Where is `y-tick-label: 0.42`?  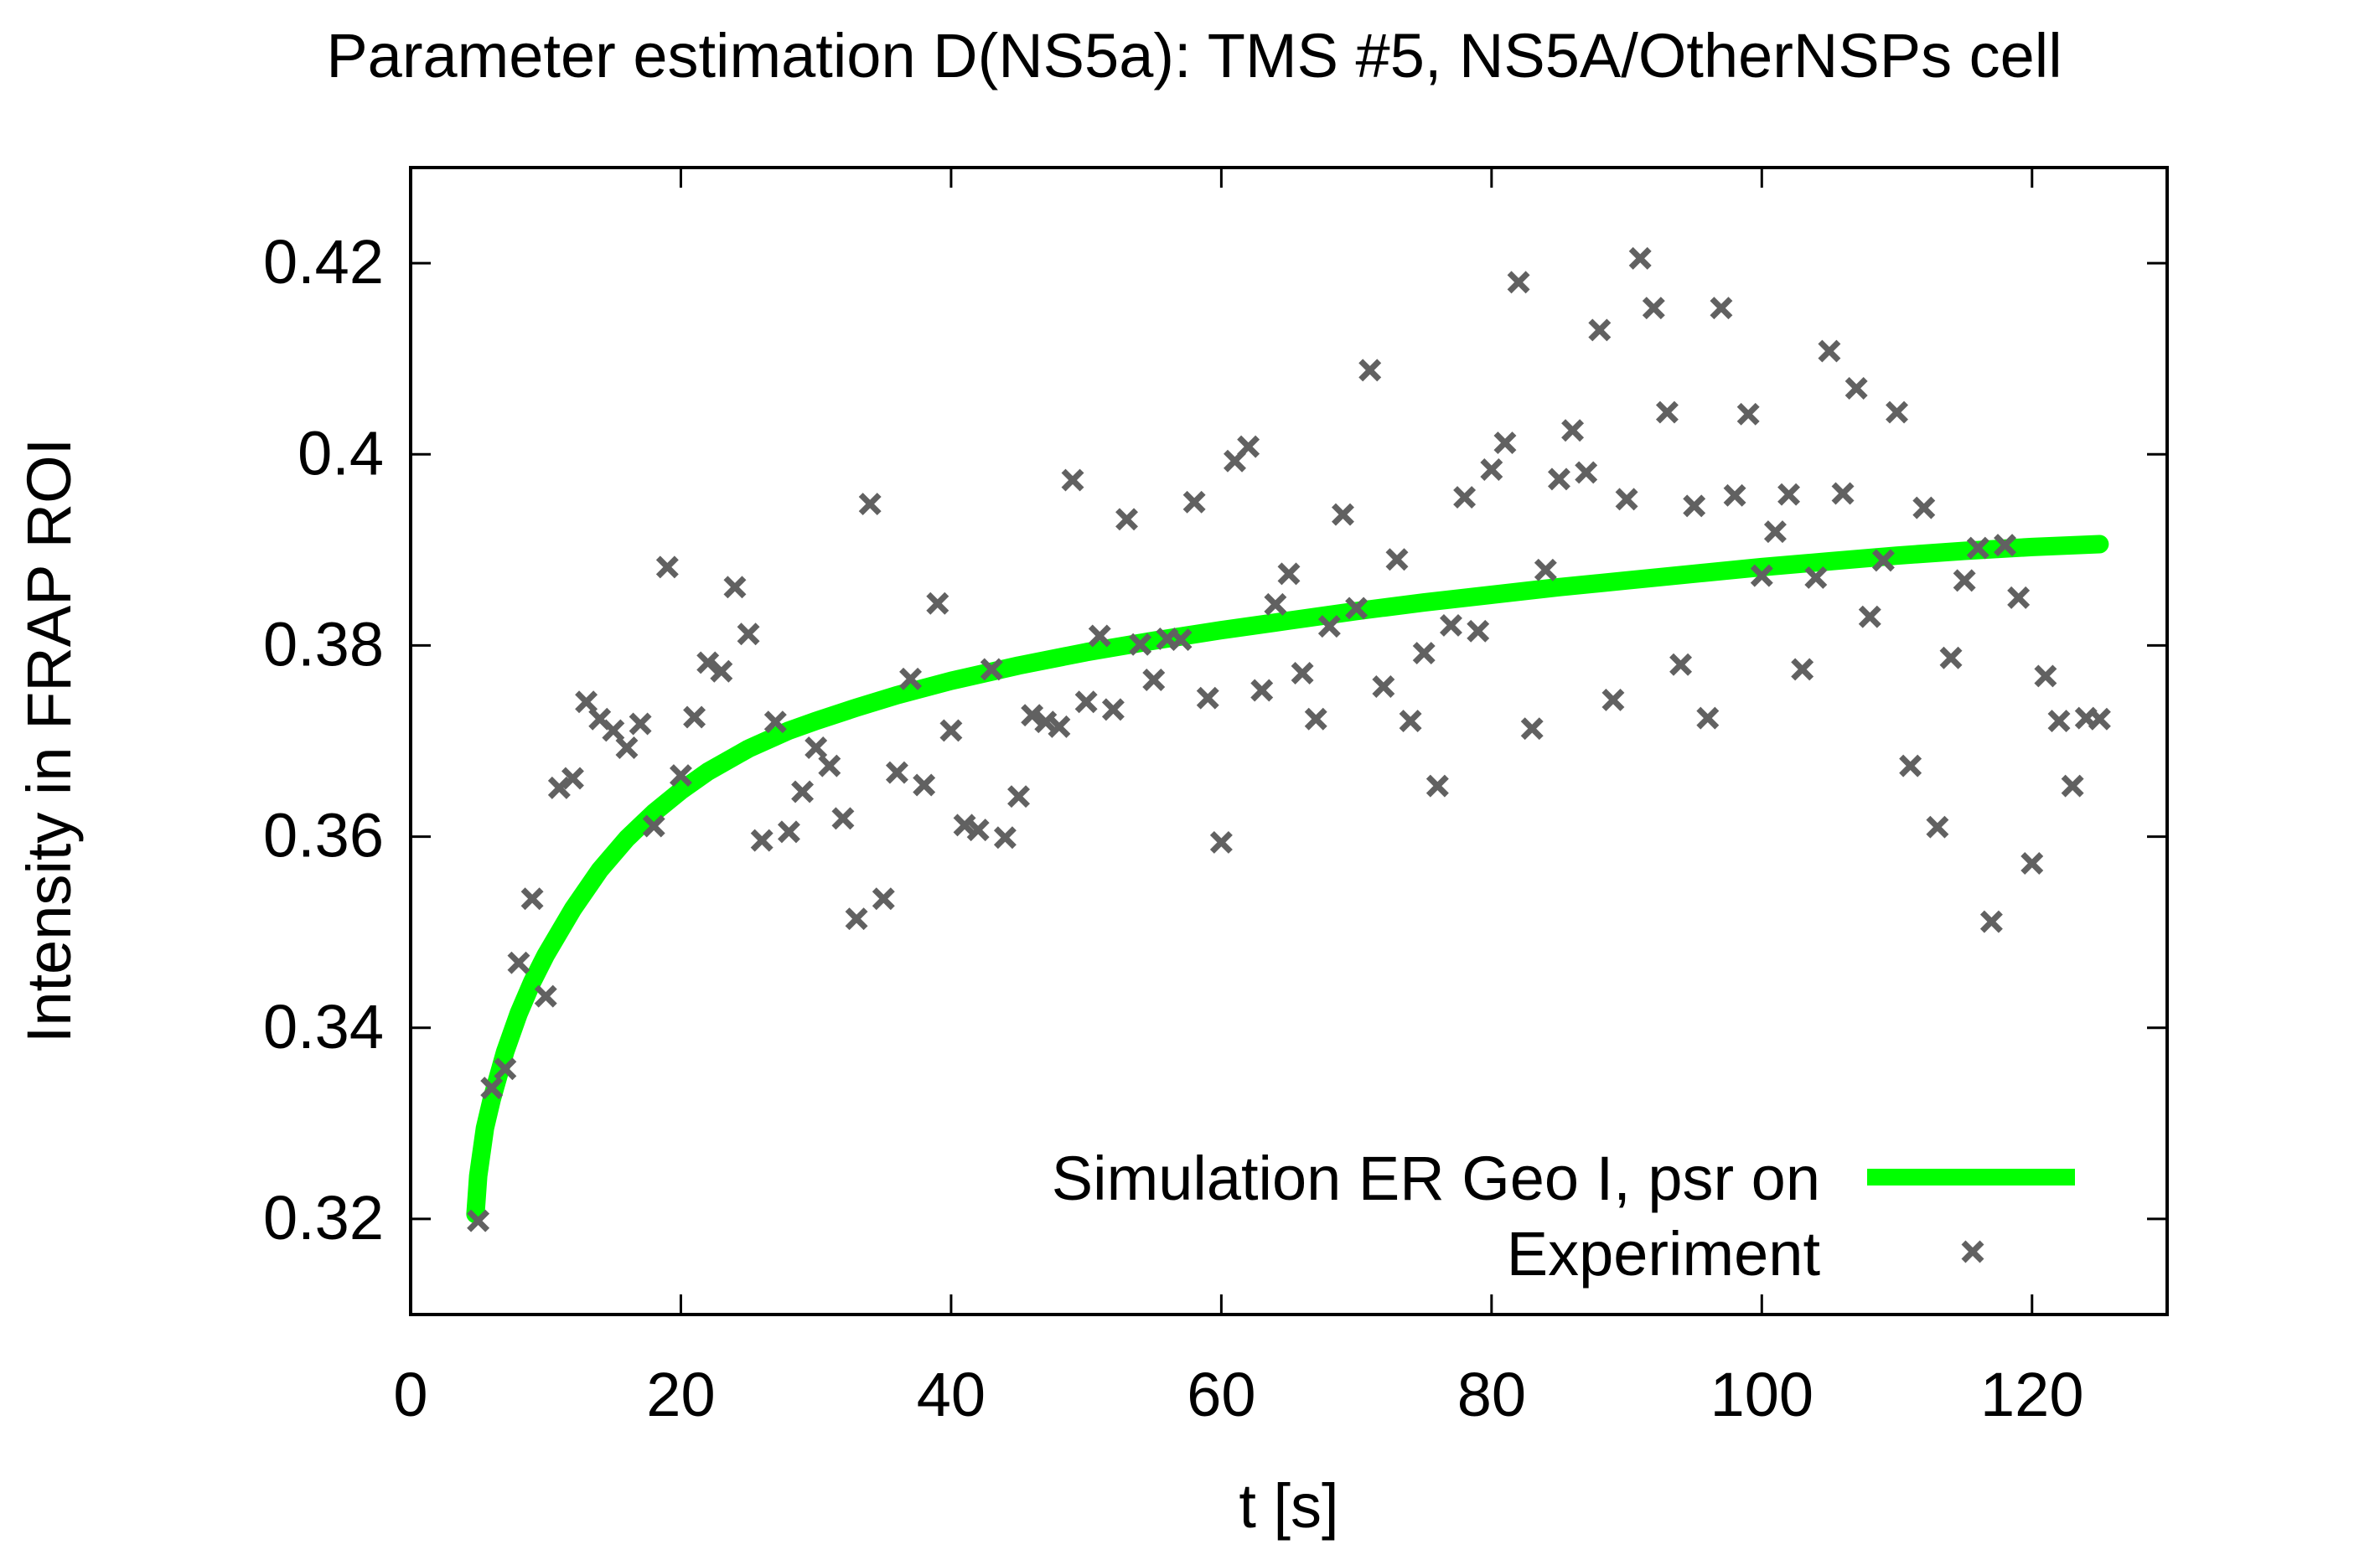
y-tick-label: 0.42 is located at coordinates (323, 262).